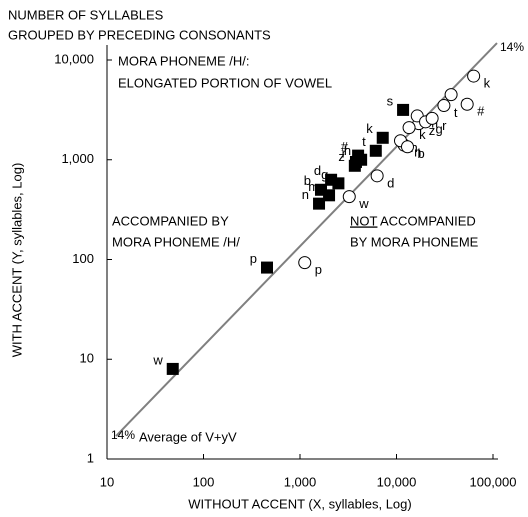 This screenshot has height=517, width=528. Describe the element at coordinates (204, 481) in the screenshot. I see `x-tick-label: 100` at that location.